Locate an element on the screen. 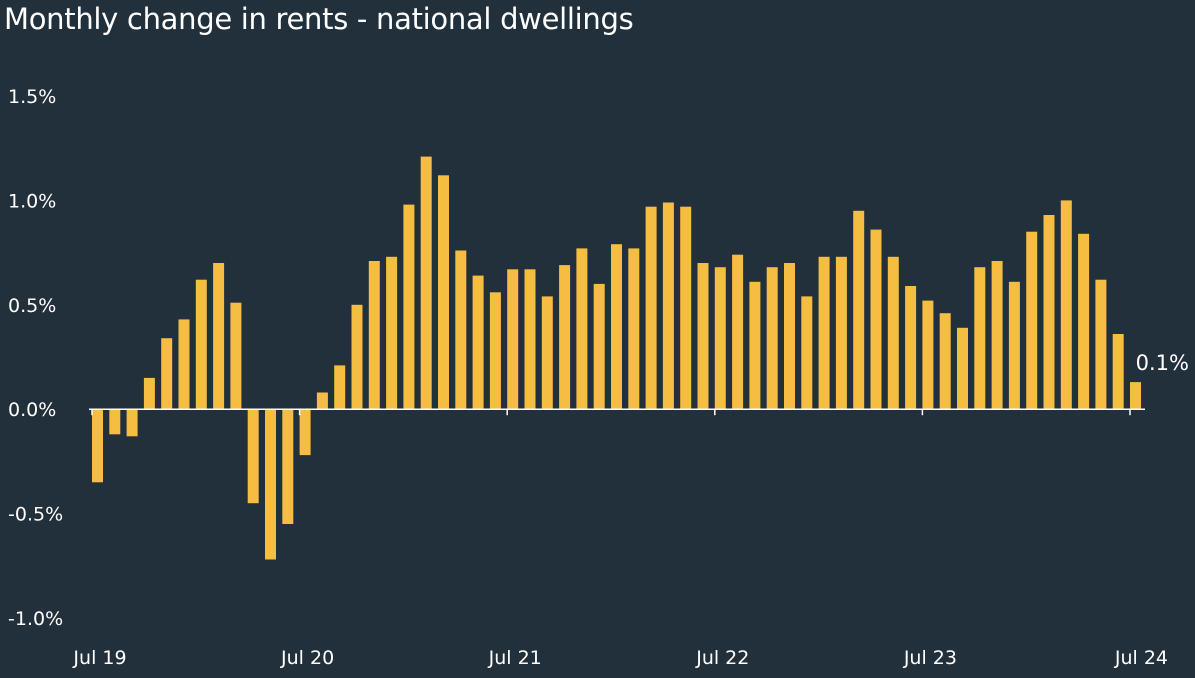  x-tick-label: Jul 22 is located at coordinates (722, 658).